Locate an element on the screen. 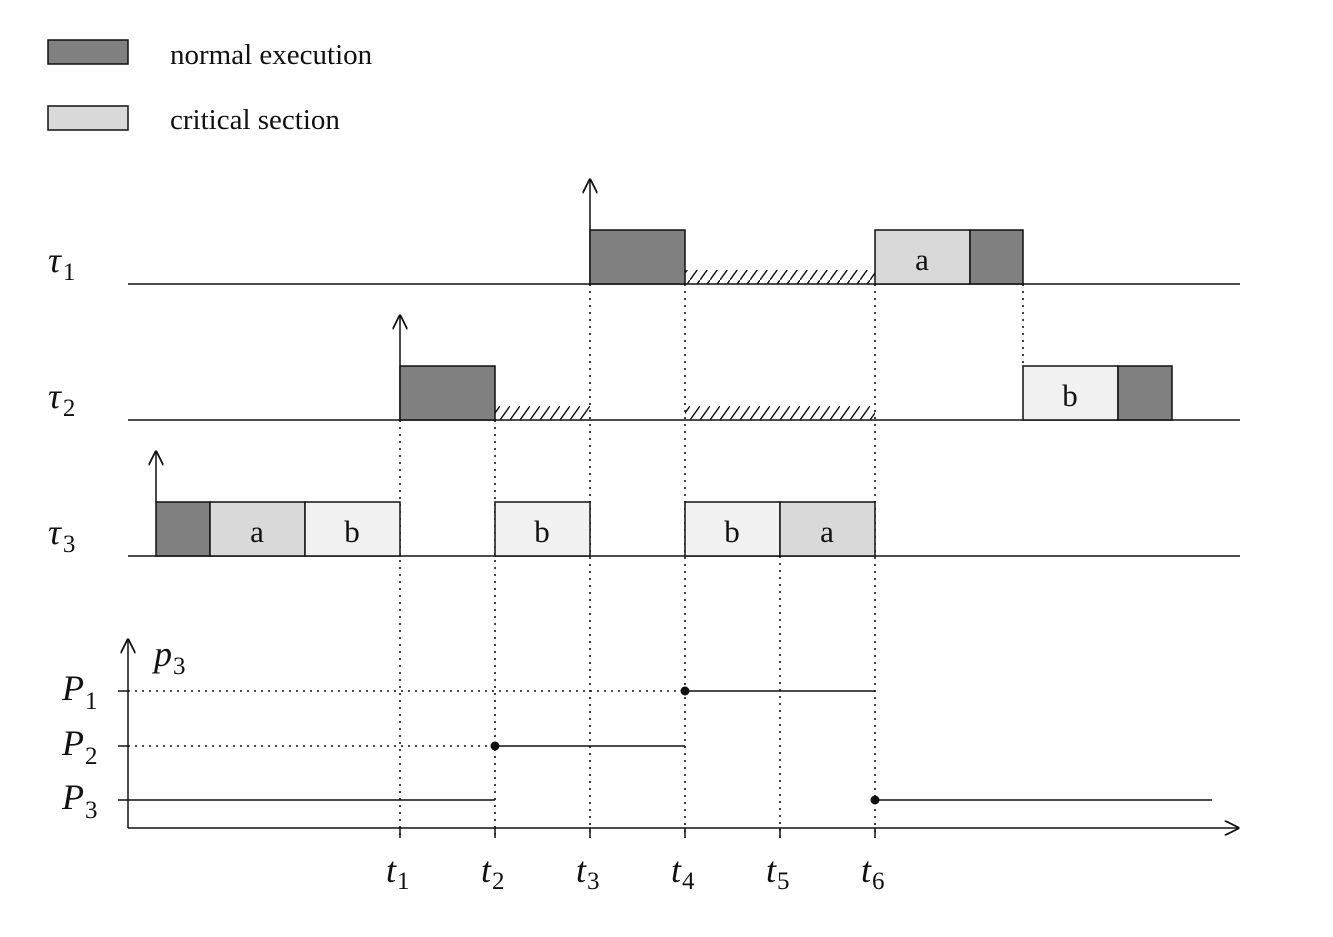 Image resolution: width=1333 pixels, height=937 pixels. tau3-critical-a-2-label: a is located at coordinates (827, 531).